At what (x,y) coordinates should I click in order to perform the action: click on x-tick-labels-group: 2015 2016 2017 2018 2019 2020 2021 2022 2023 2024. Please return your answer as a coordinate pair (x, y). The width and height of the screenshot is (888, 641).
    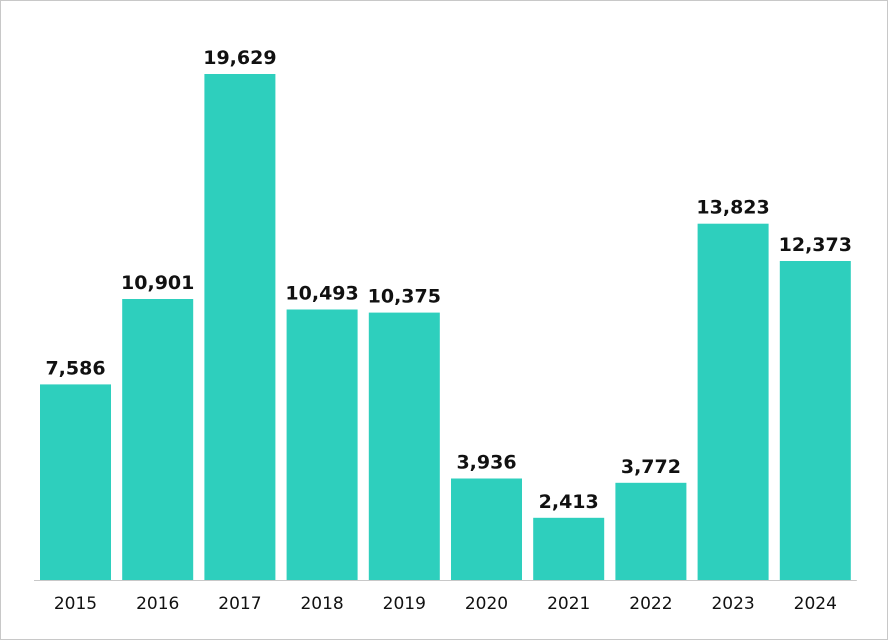
    Looking at the image, I should click on (445, 604).